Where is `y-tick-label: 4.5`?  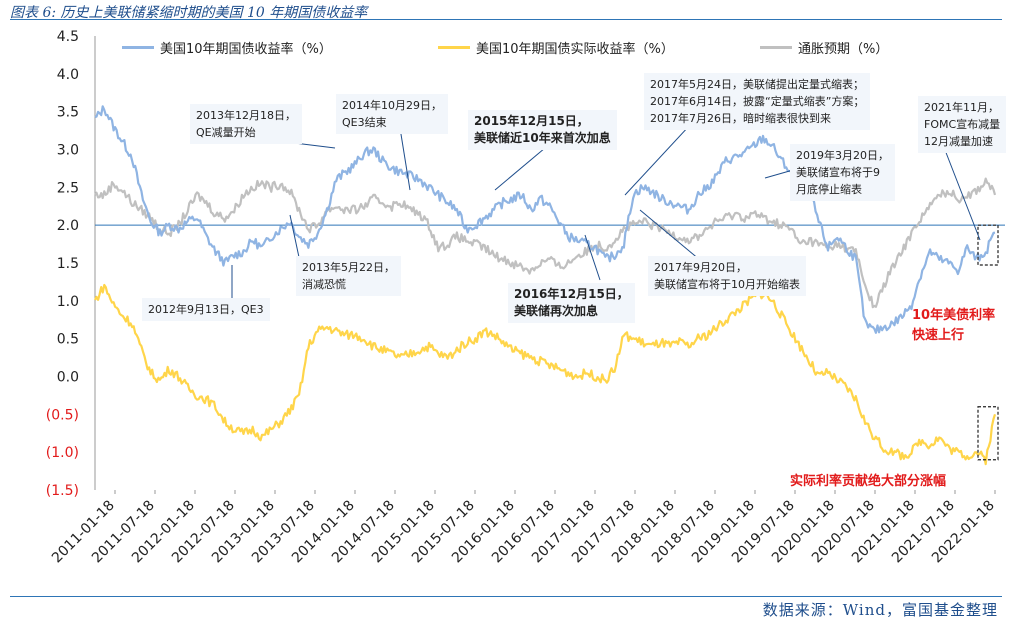 y-tick-label: 4.5 is located at coordinates (68, 37).